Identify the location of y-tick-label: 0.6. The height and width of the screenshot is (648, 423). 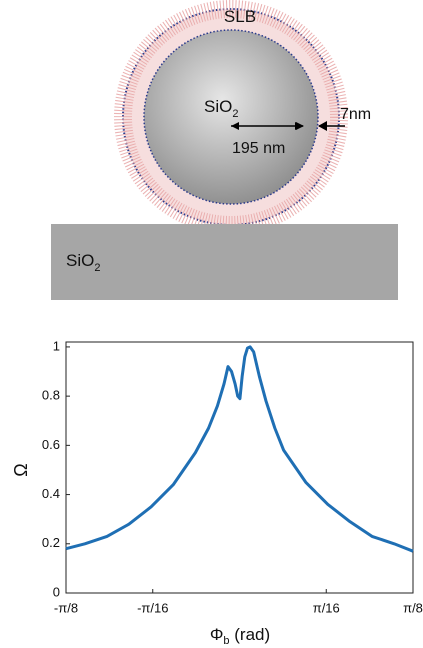
(51, 444).